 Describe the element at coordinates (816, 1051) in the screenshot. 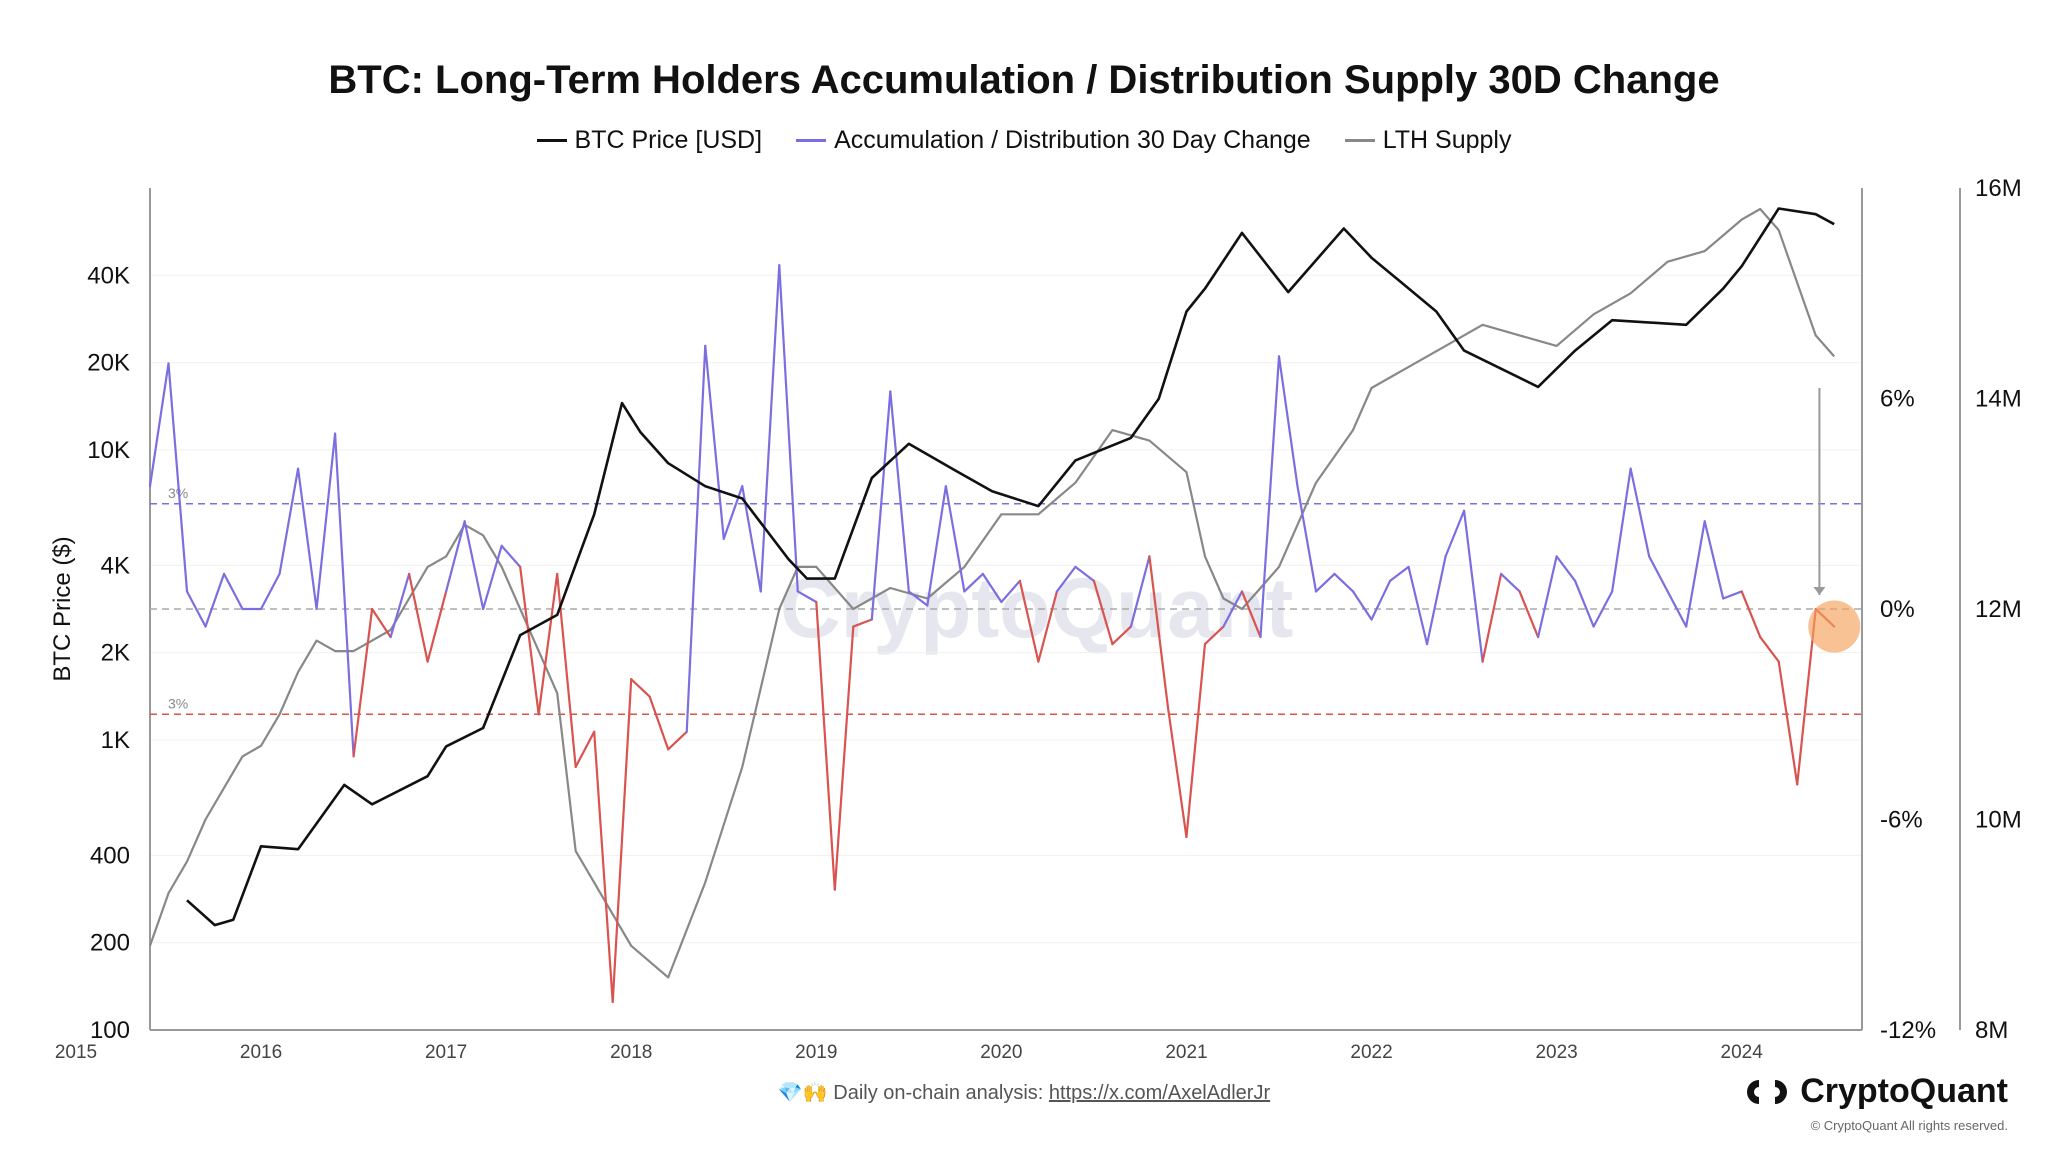

I see `x-tick-label: 2019` at that location.